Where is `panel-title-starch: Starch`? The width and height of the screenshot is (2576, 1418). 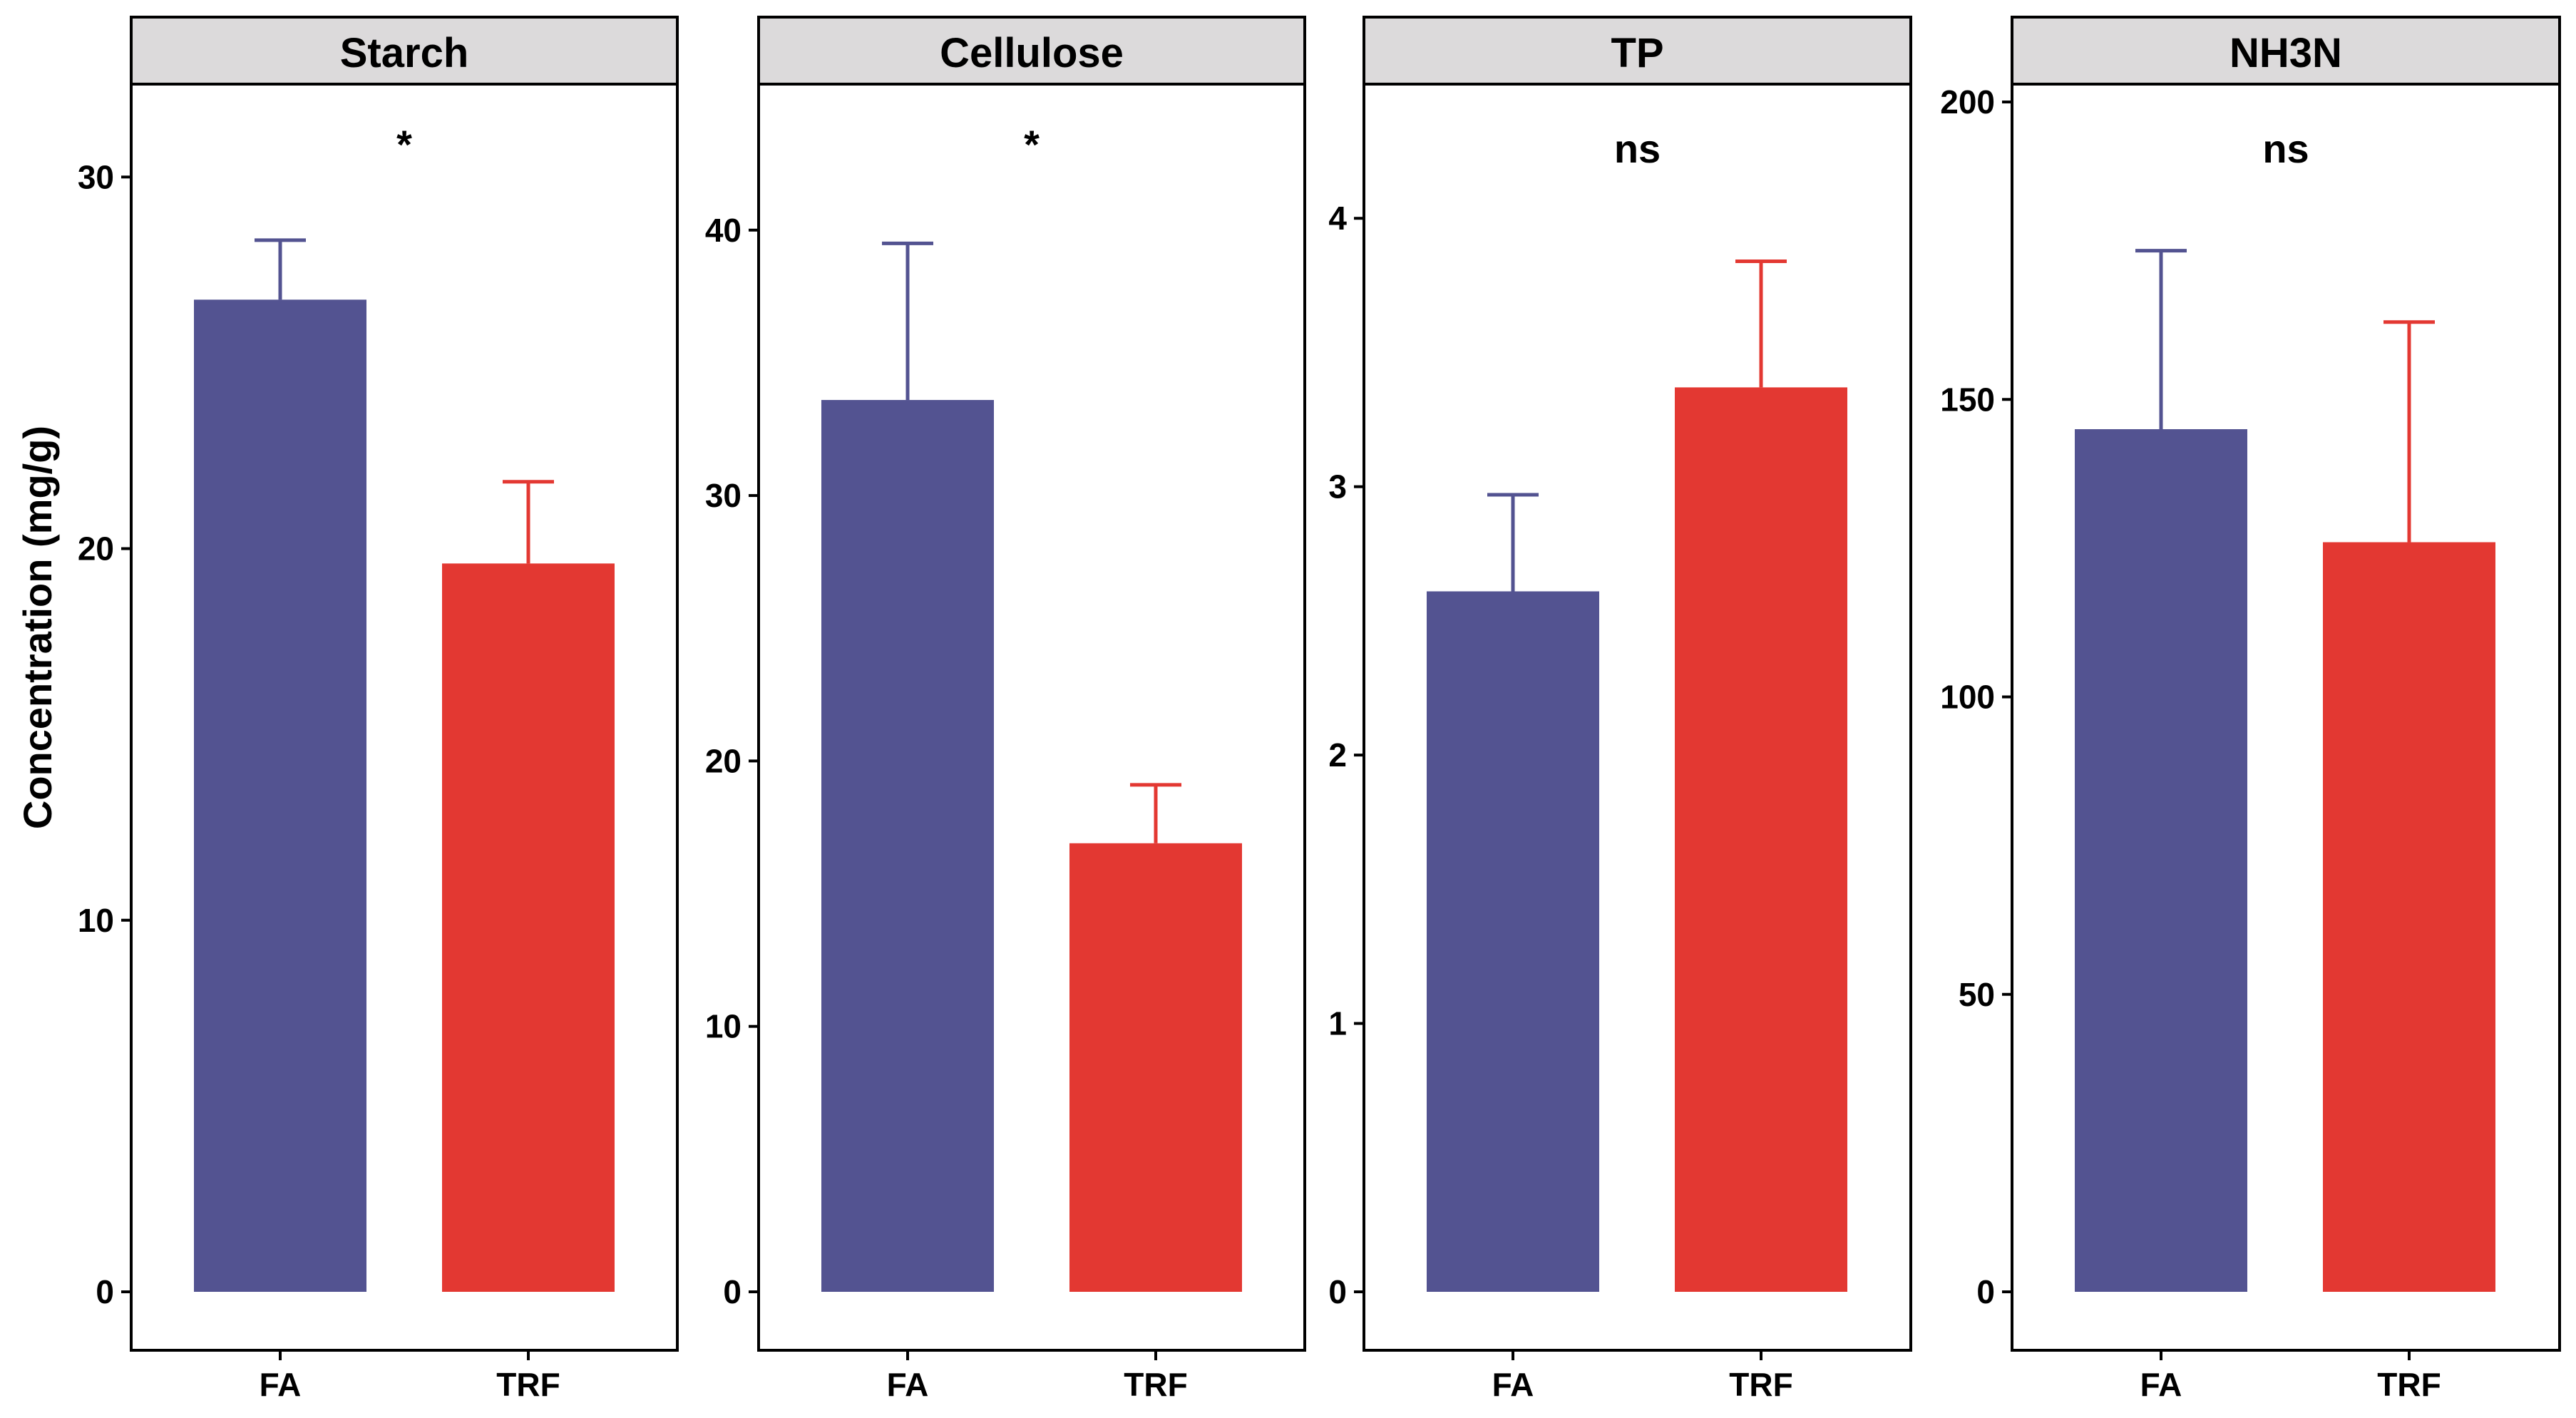 panel-title-starch: Starch is located at coordinates (404, 53).